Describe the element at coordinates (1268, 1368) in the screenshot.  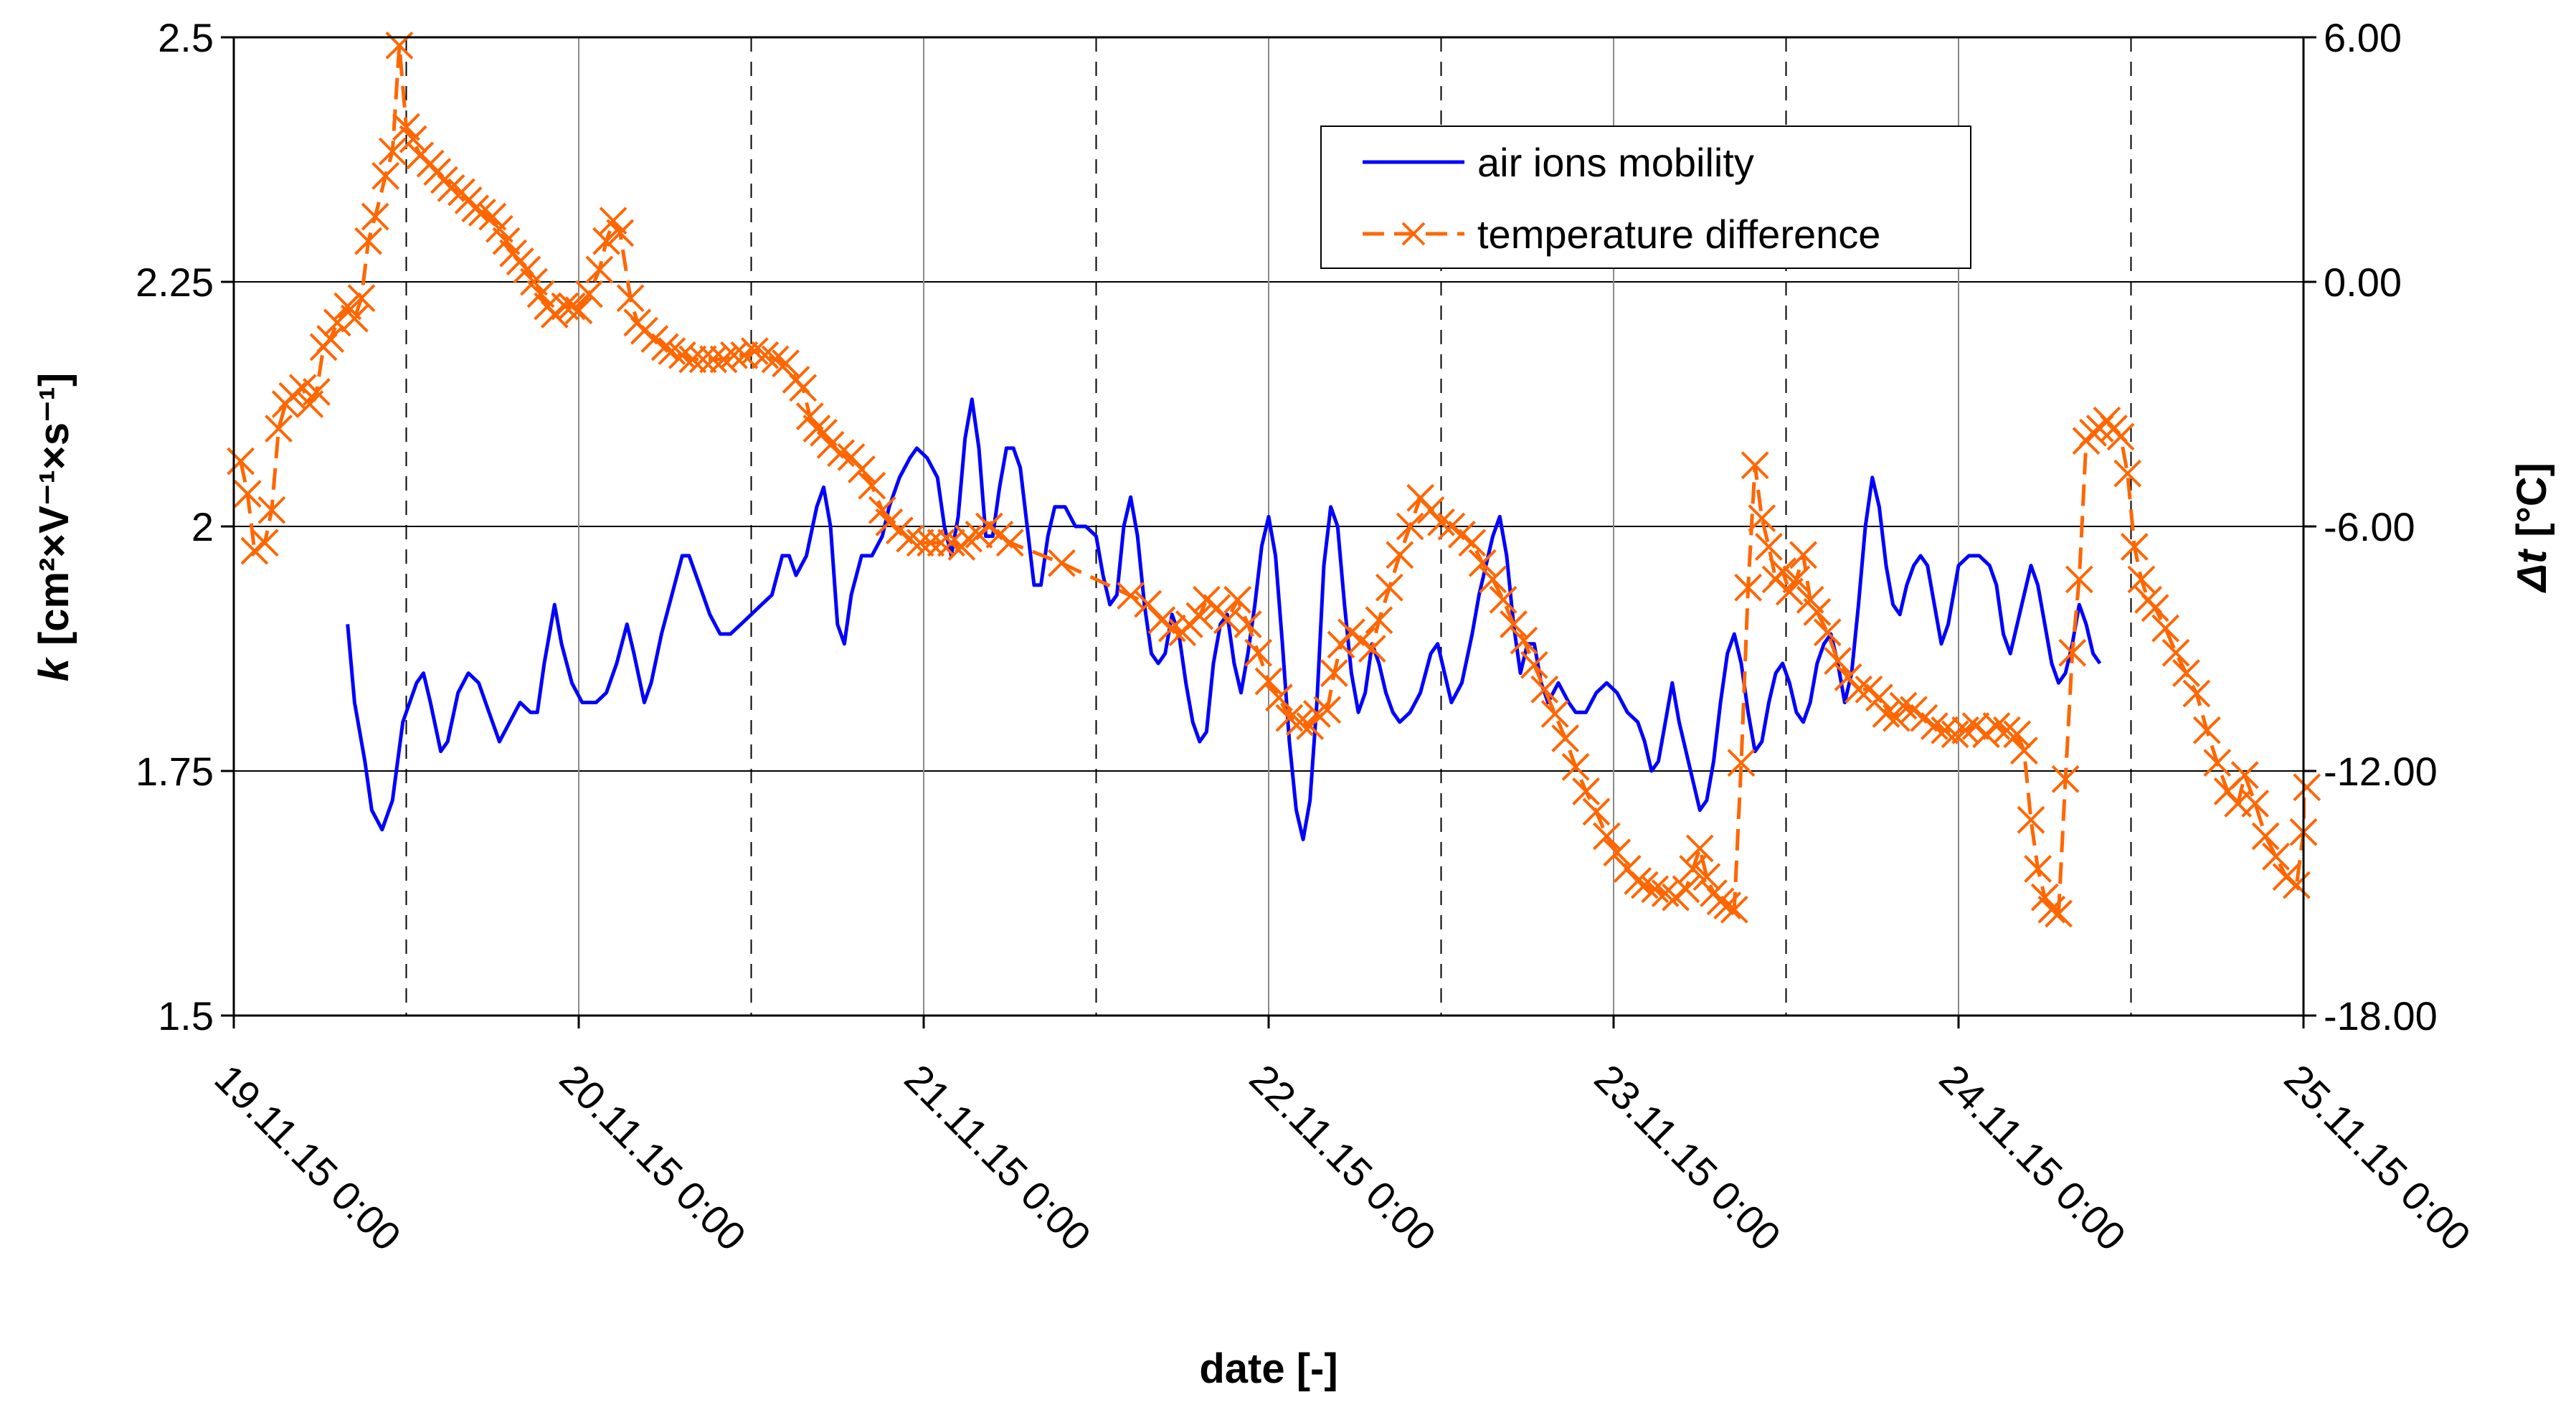
I see `x-axis-title: date [-]` at that location.